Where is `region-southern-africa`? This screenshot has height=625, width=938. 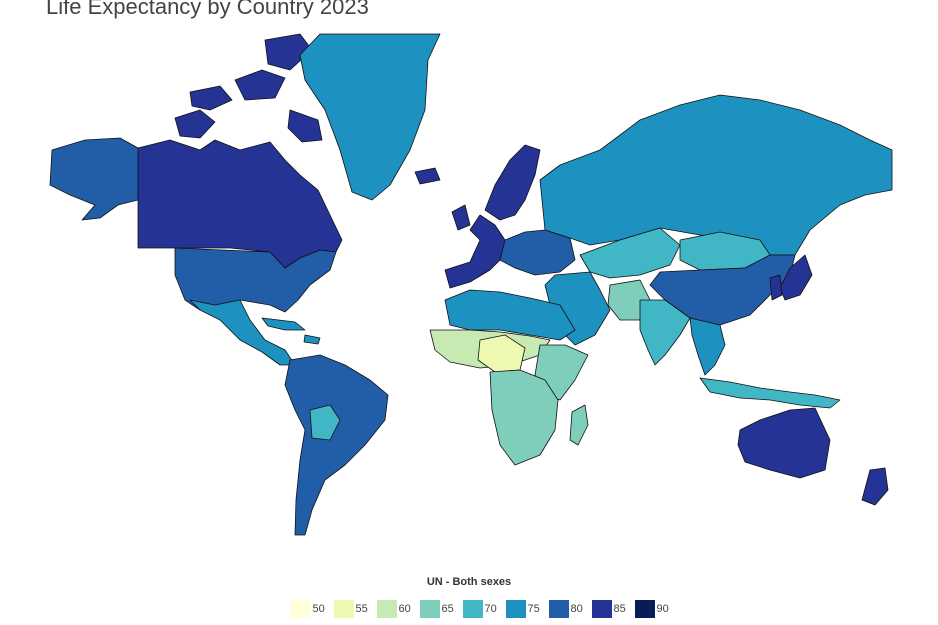 region-southern-africa is located at coordinates (524, 417).